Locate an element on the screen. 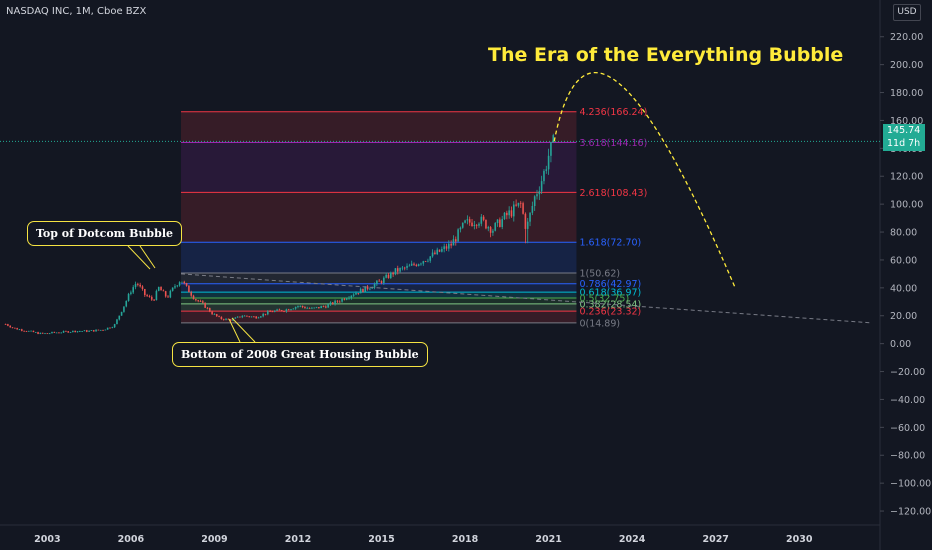  y-tick-label: −100.00 is located at coordinates (910, 484).